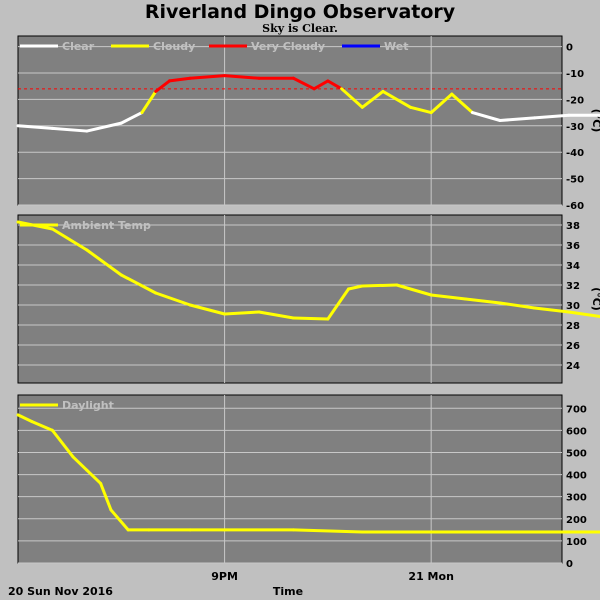 The image size is (600, 600). What do you see at coordinates (576, 453) in the screenshot?
I see `y-tick-label: 500` at bounding box center [576, 453].